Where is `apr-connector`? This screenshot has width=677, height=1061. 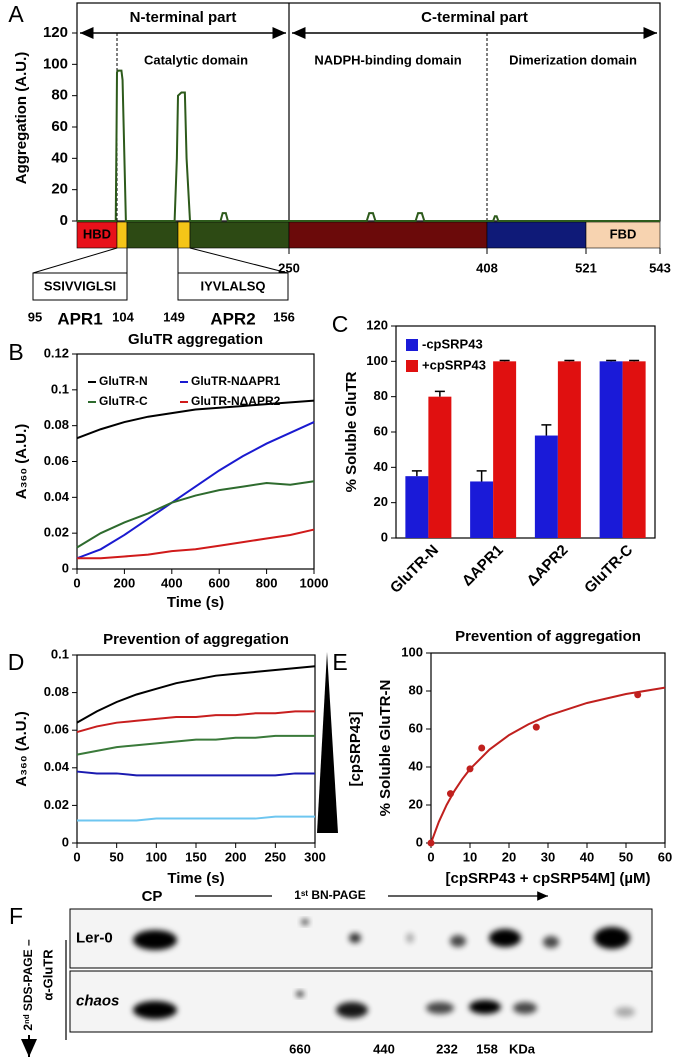 apr-connector is located at coordinates (75, 260).